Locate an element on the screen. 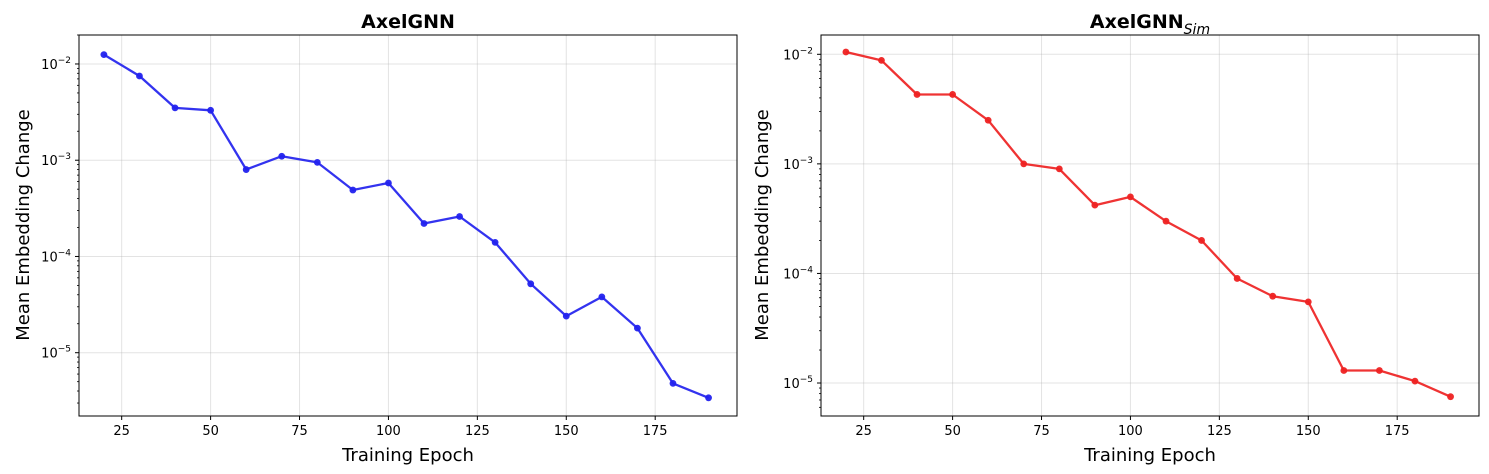 The image size is (1489, 474). chart-title-subscript: Sim is located at coordinates (1197, 30).